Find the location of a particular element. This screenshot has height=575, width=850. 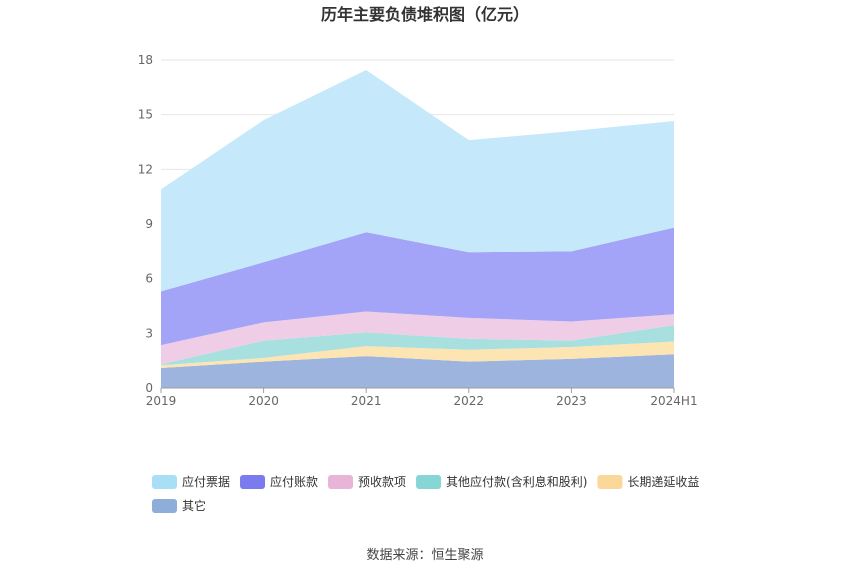

legend-label: 应付账款 is located at coordinates (294, 481).